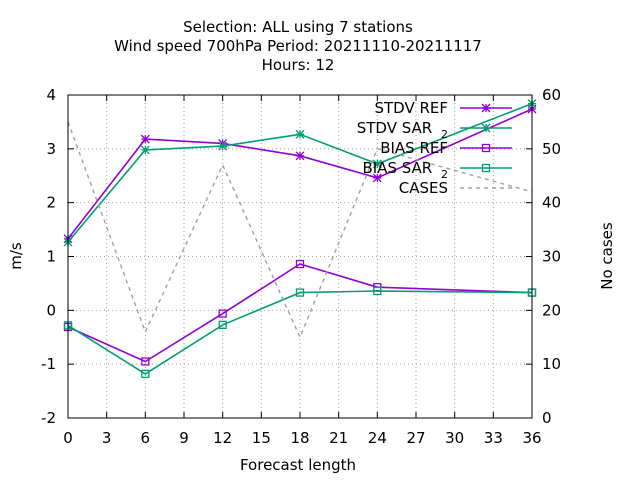 The height and width of the screenshot is (480, 640). I want to click on legend-label-text: STDV SAR, so click(394, 128).